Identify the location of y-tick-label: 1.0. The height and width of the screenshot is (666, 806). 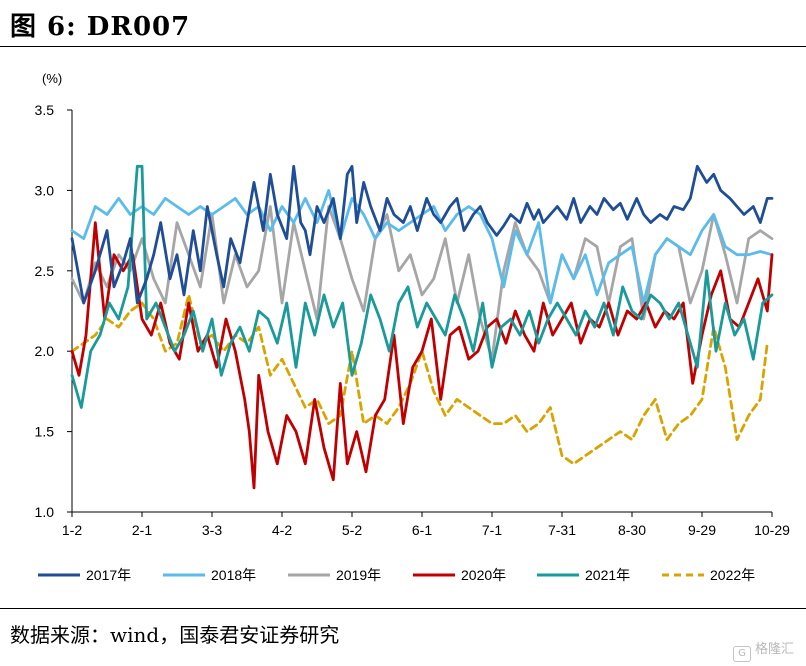
(45, 512).